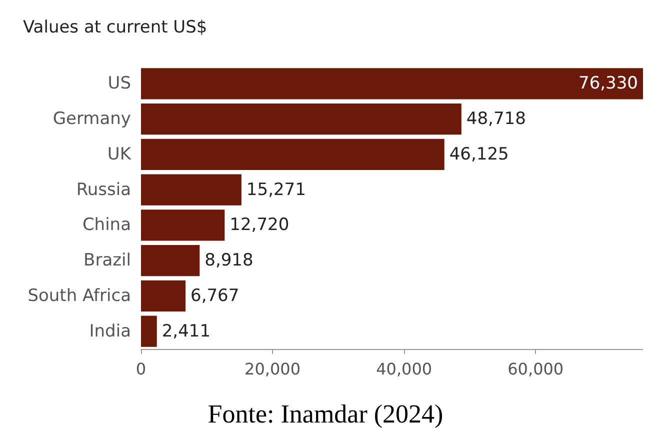 The height and width of the screenshot is (437, 651). What do you see at coordinates (608, 84) in the screenshot?
I see `data-label: 76,330` at bounding box center [608, 84].